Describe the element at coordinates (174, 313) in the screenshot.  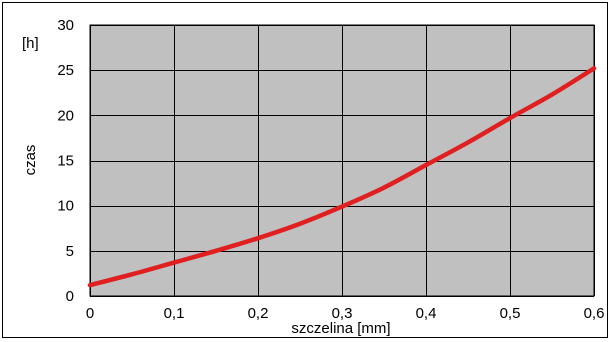
I see `x-tick-label-1: 0,1` at that location.